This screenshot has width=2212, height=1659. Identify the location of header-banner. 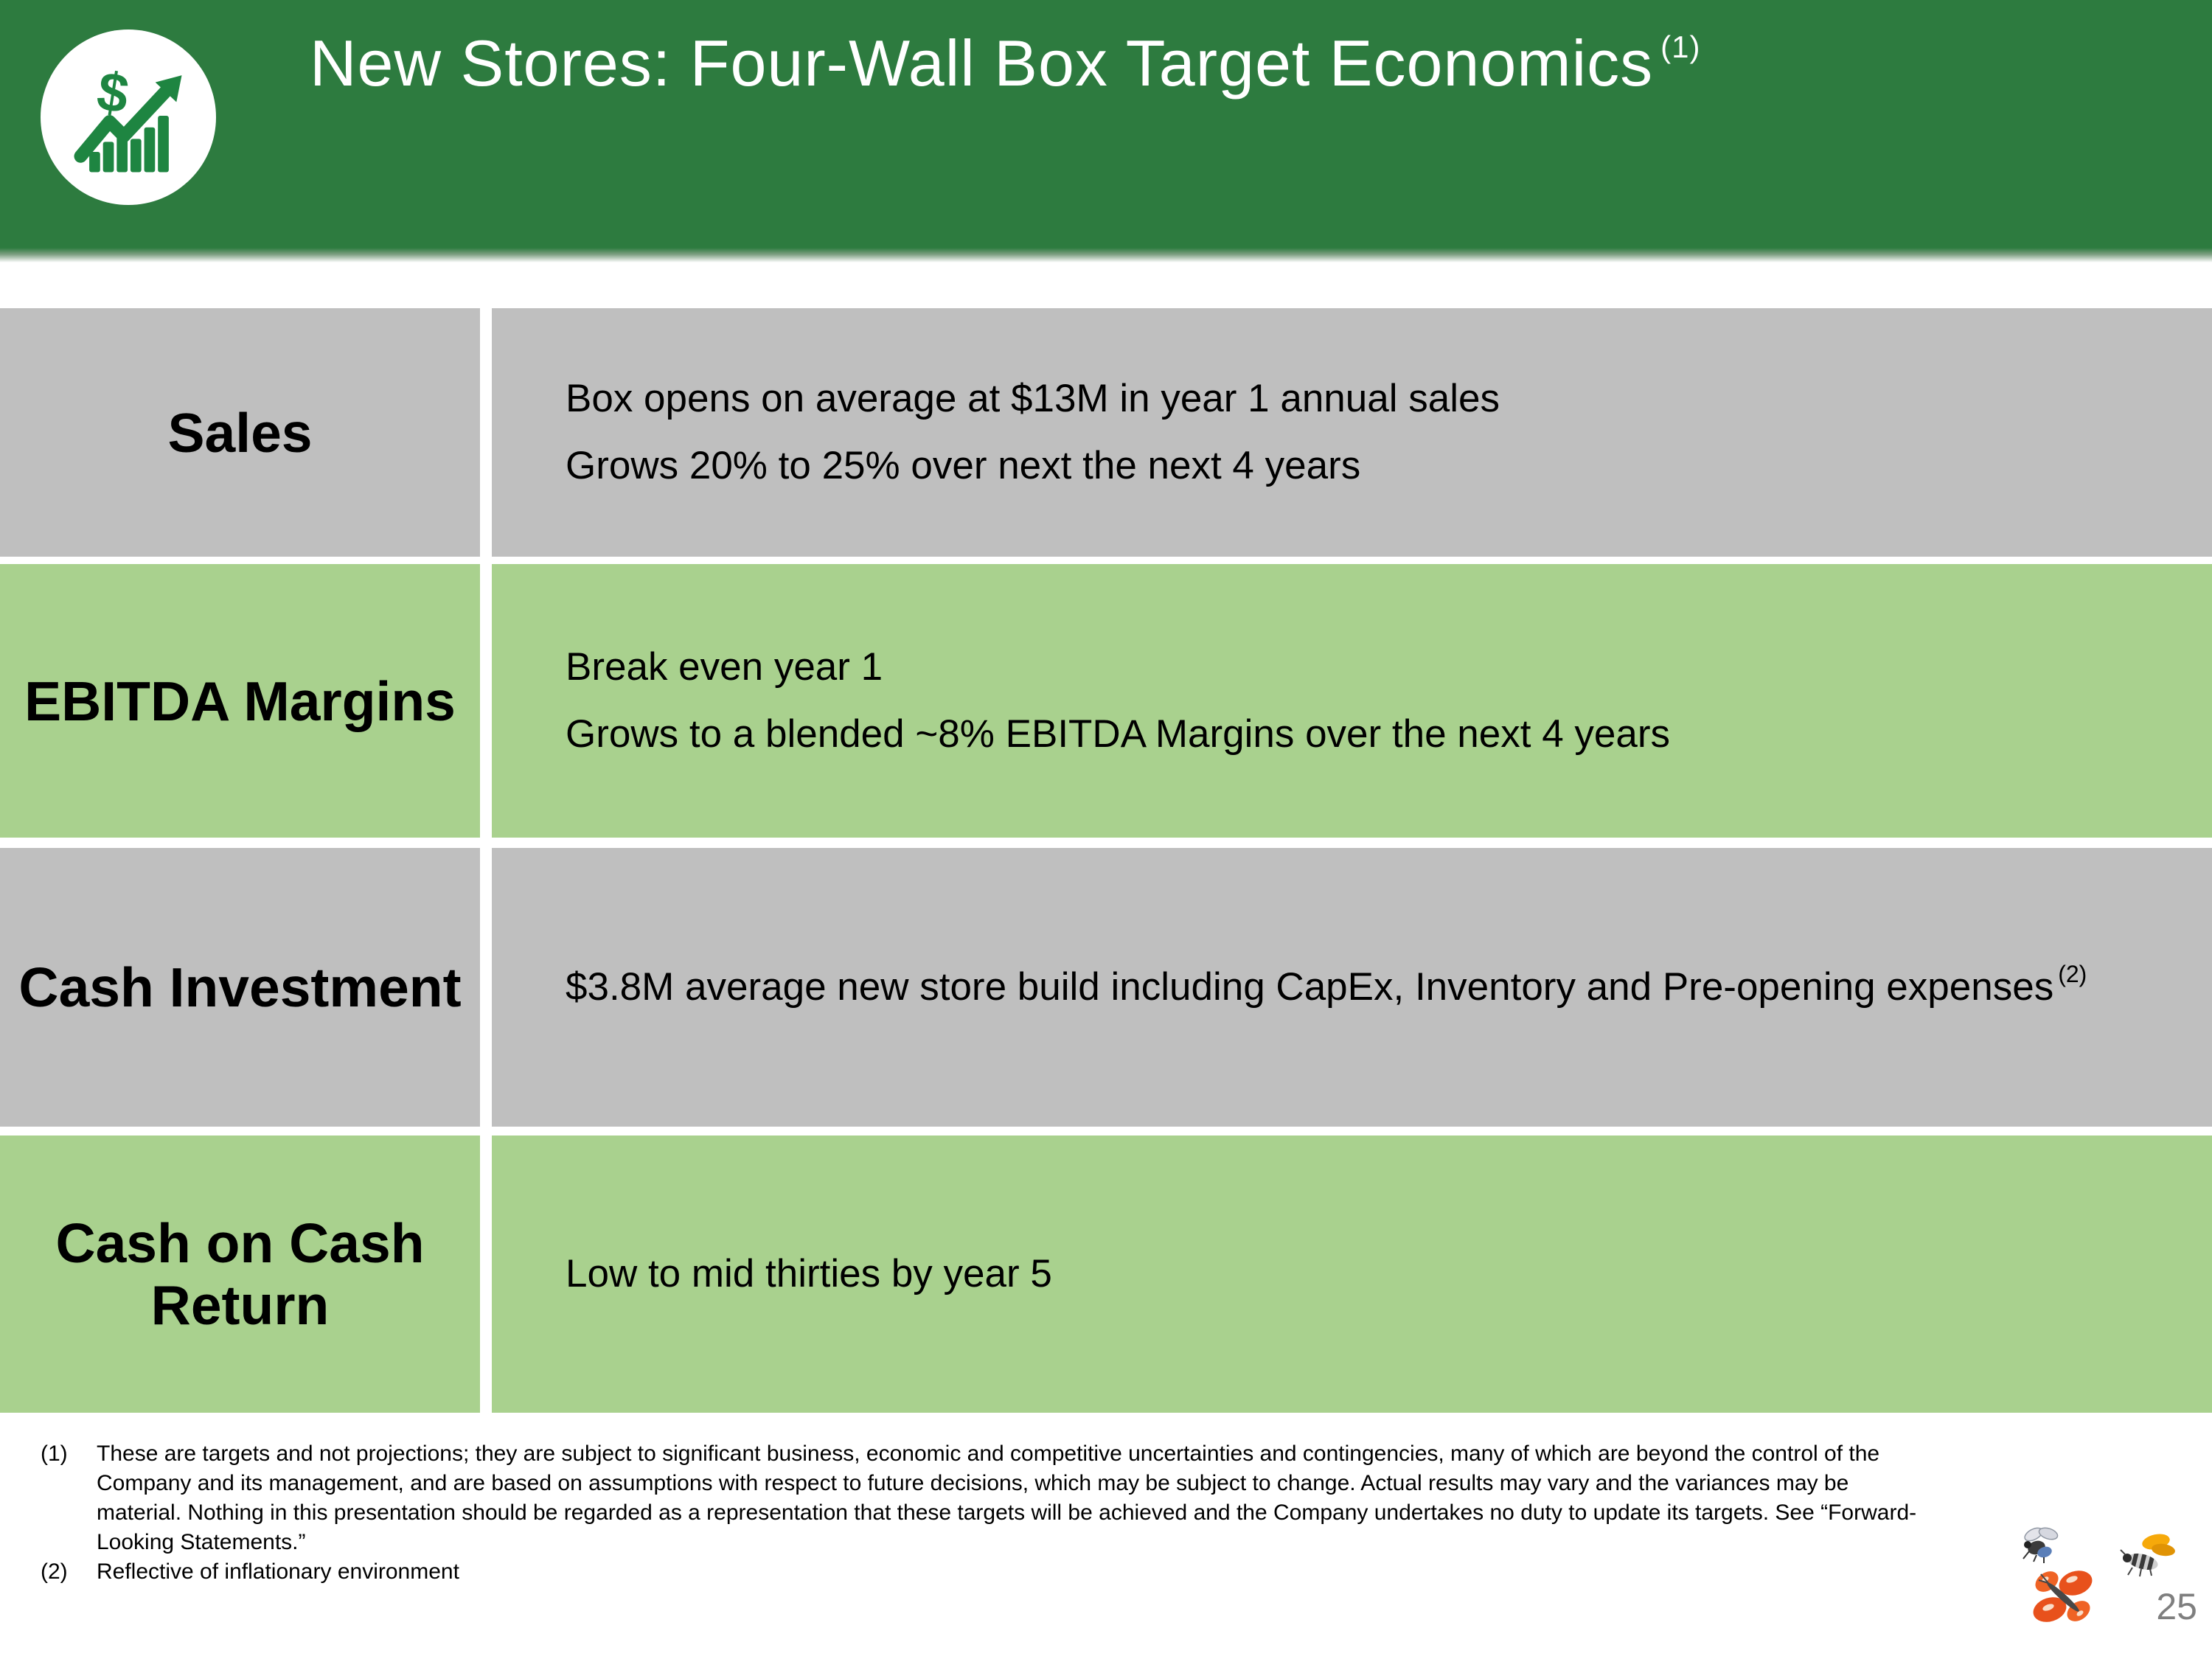
(1106, 124).